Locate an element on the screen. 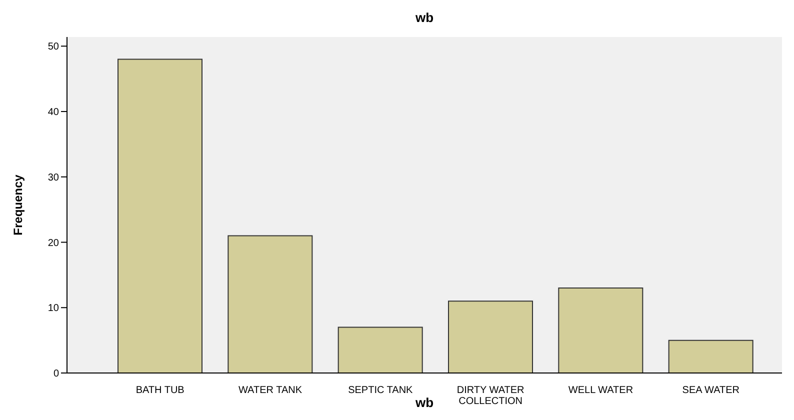 The height and width of the screenshot is (420, 794). x-axis-title: wb is located at coordinates (424, 402).